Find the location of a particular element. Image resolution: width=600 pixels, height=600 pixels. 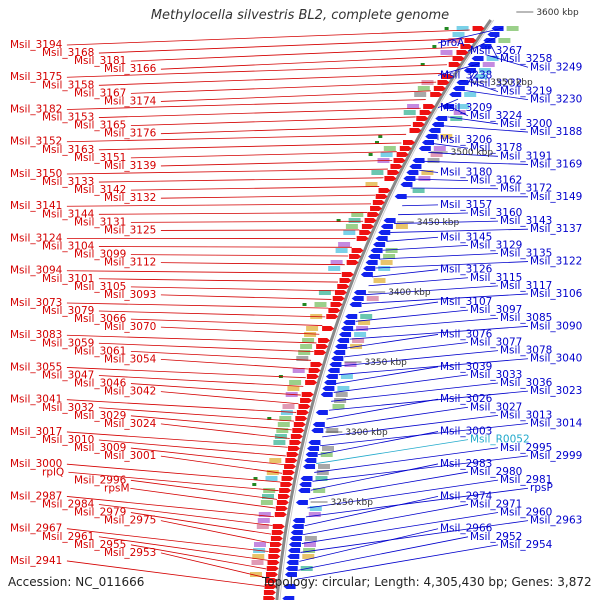

left-gene-label: Msil_3182 is located at coordinates (36, 109).